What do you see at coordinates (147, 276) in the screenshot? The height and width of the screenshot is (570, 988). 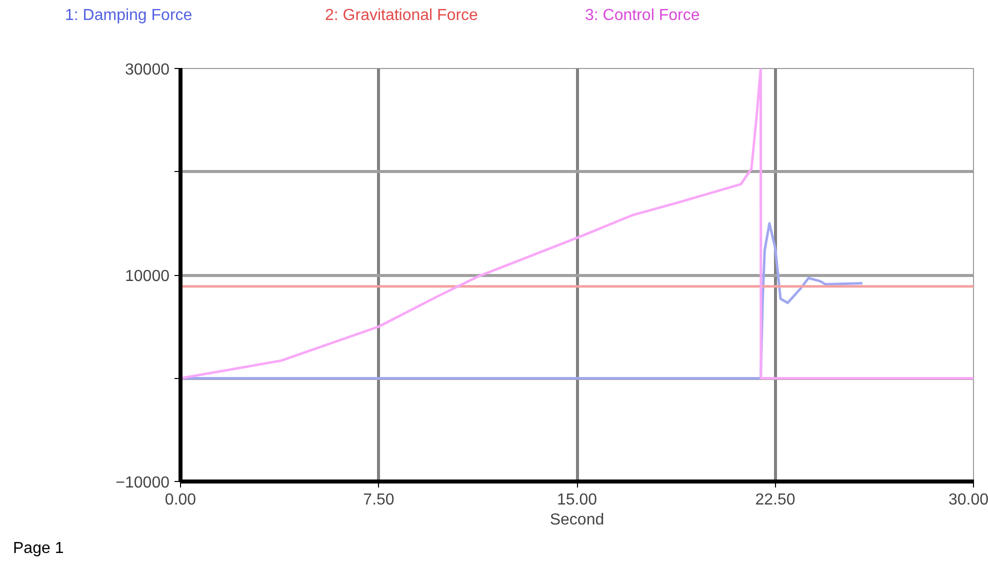 I see `y-tick-label: 10000` at bounding box center [147, 276].